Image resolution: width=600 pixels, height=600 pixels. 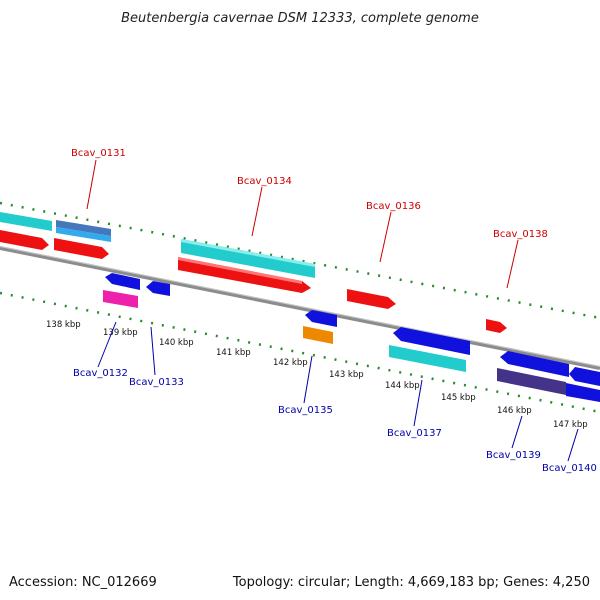 I want to click on kbp-tick-label: 144 kbp, so click(x=402, y=386).